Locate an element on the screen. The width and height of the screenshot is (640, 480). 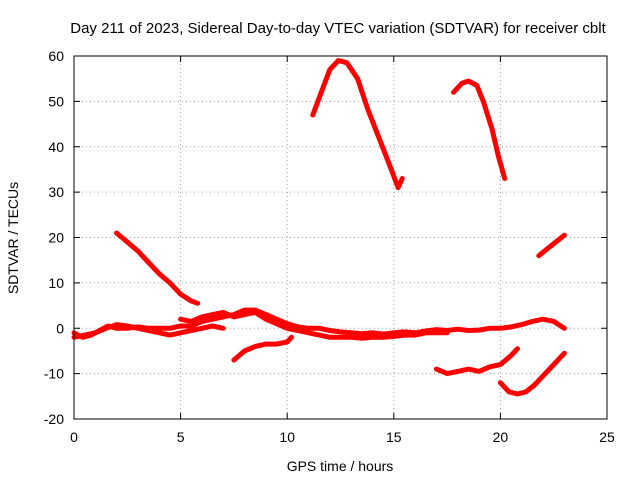
x-axis-label: GPS time / hours is located at coordinates (340, 466).